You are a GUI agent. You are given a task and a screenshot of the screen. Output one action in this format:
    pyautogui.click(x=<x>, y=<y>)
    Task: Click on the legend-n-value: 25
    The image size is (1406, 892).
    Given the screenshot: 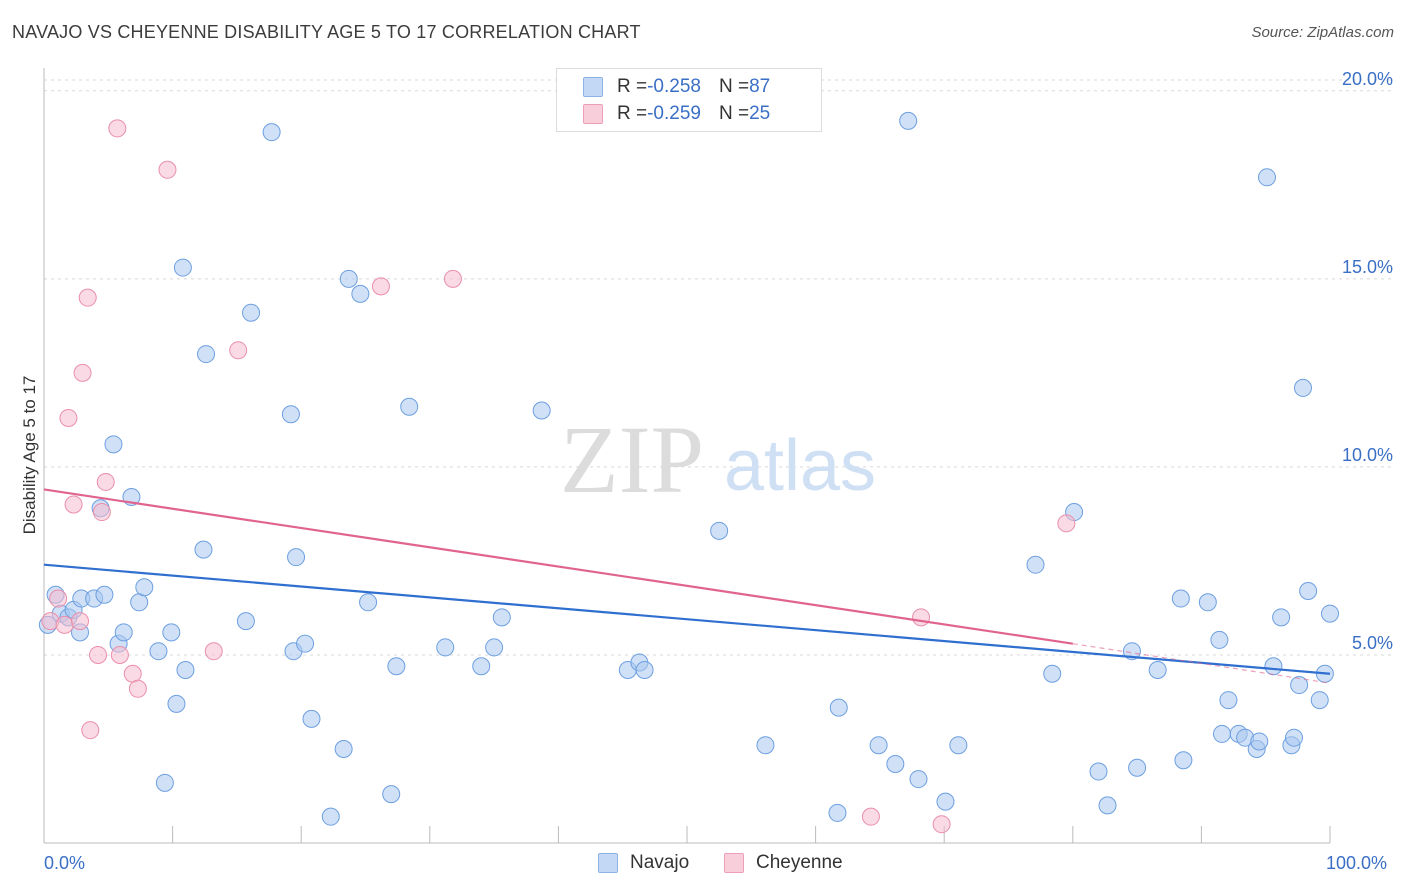 What is the action you would take?
    pyautogui.click(x=760, y=113)
    